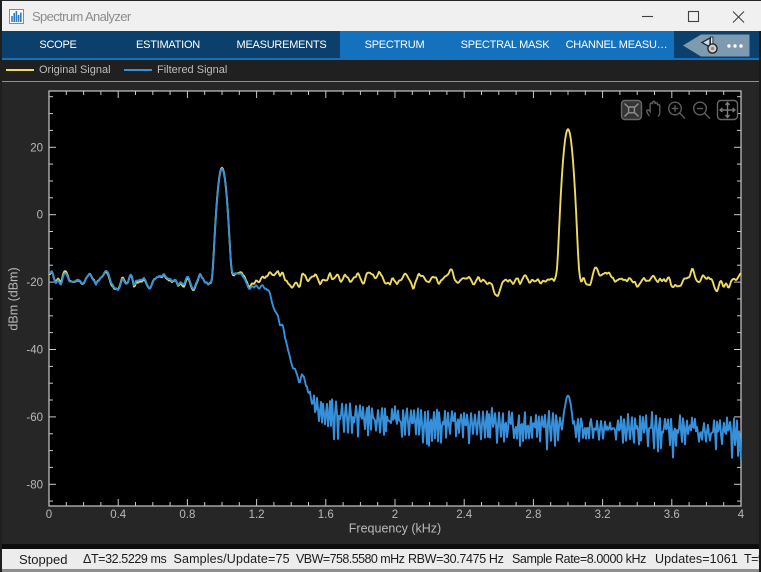 The width and height of the screenshot is (761, 572). What do you see at coordinates (34, 283) in the screenshot?
I see `svg-text: -20` at bounding box center [34, 283].